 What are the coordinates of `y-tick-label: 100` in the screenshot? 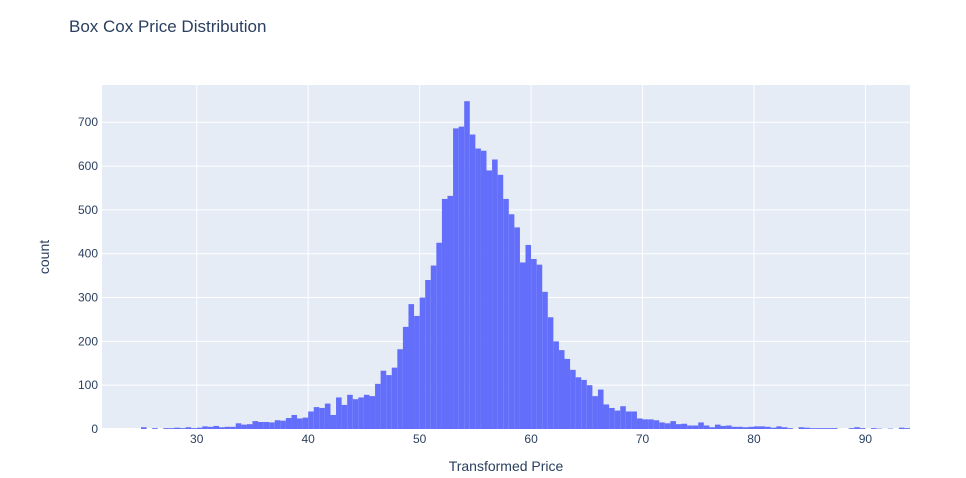 It's located at (88, 385).